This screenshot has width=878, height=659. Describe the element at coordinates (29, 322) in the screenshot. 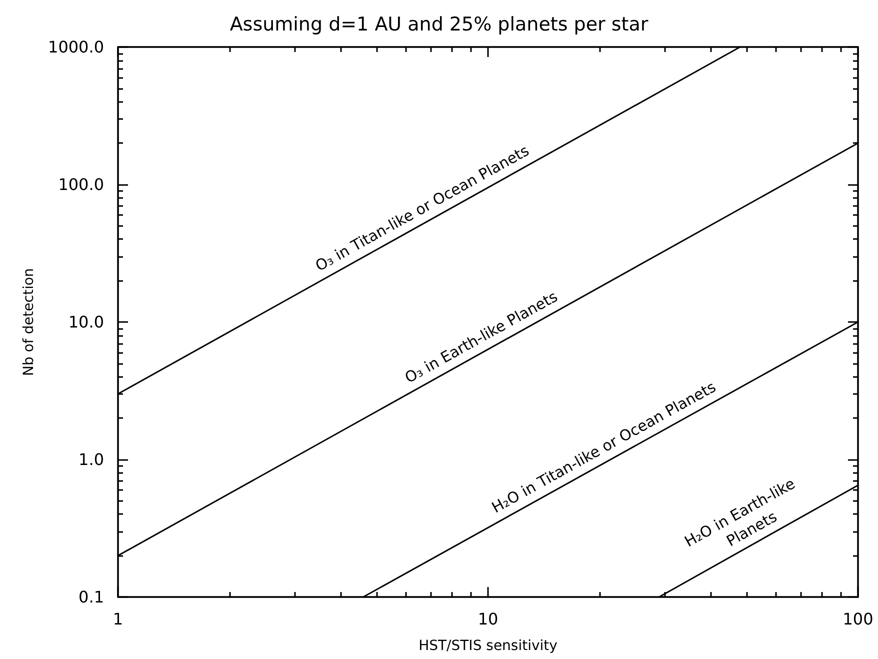

I see `y-axis-title: Nb of detection` at that location.